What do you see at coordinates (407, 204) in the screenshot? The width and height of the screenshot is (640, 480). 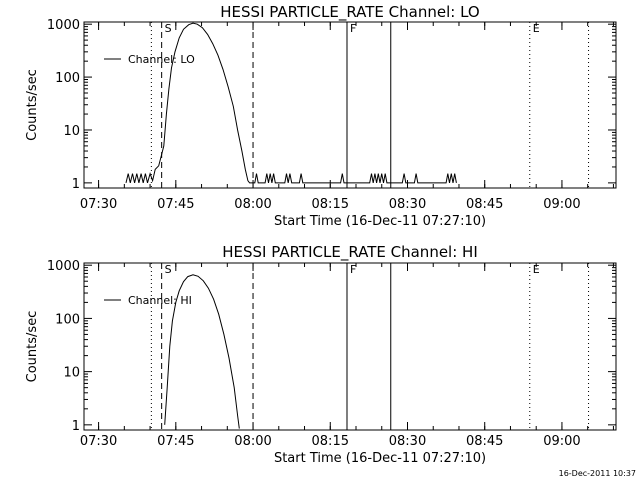 I see `panel-1-x-tick-label: 08:30` at bounding box center [407, 204].